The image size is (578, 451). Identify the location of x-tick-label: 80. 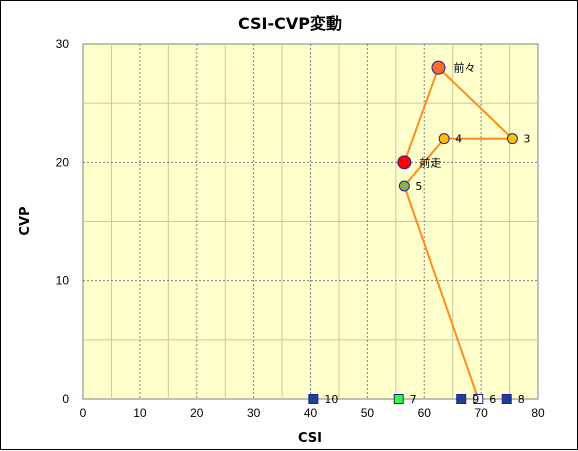
(538, 413).